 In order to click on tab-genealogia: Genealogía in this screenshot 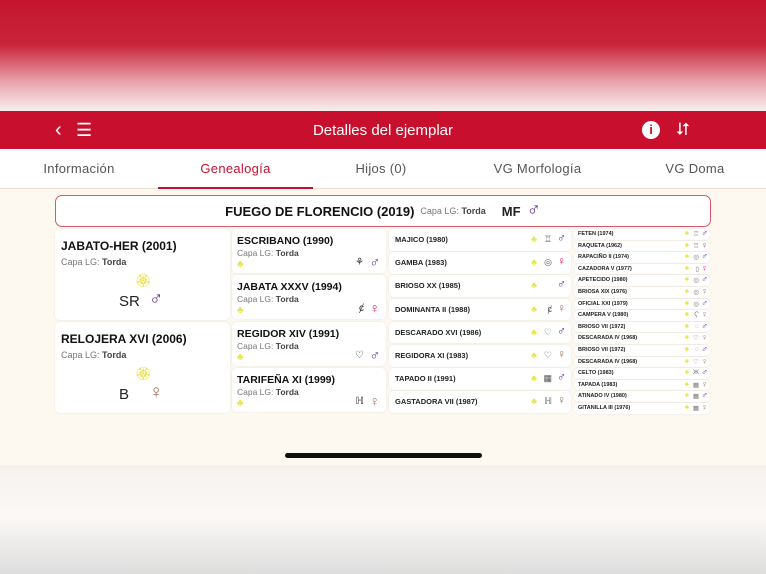, I will do `click(235, 169)`.